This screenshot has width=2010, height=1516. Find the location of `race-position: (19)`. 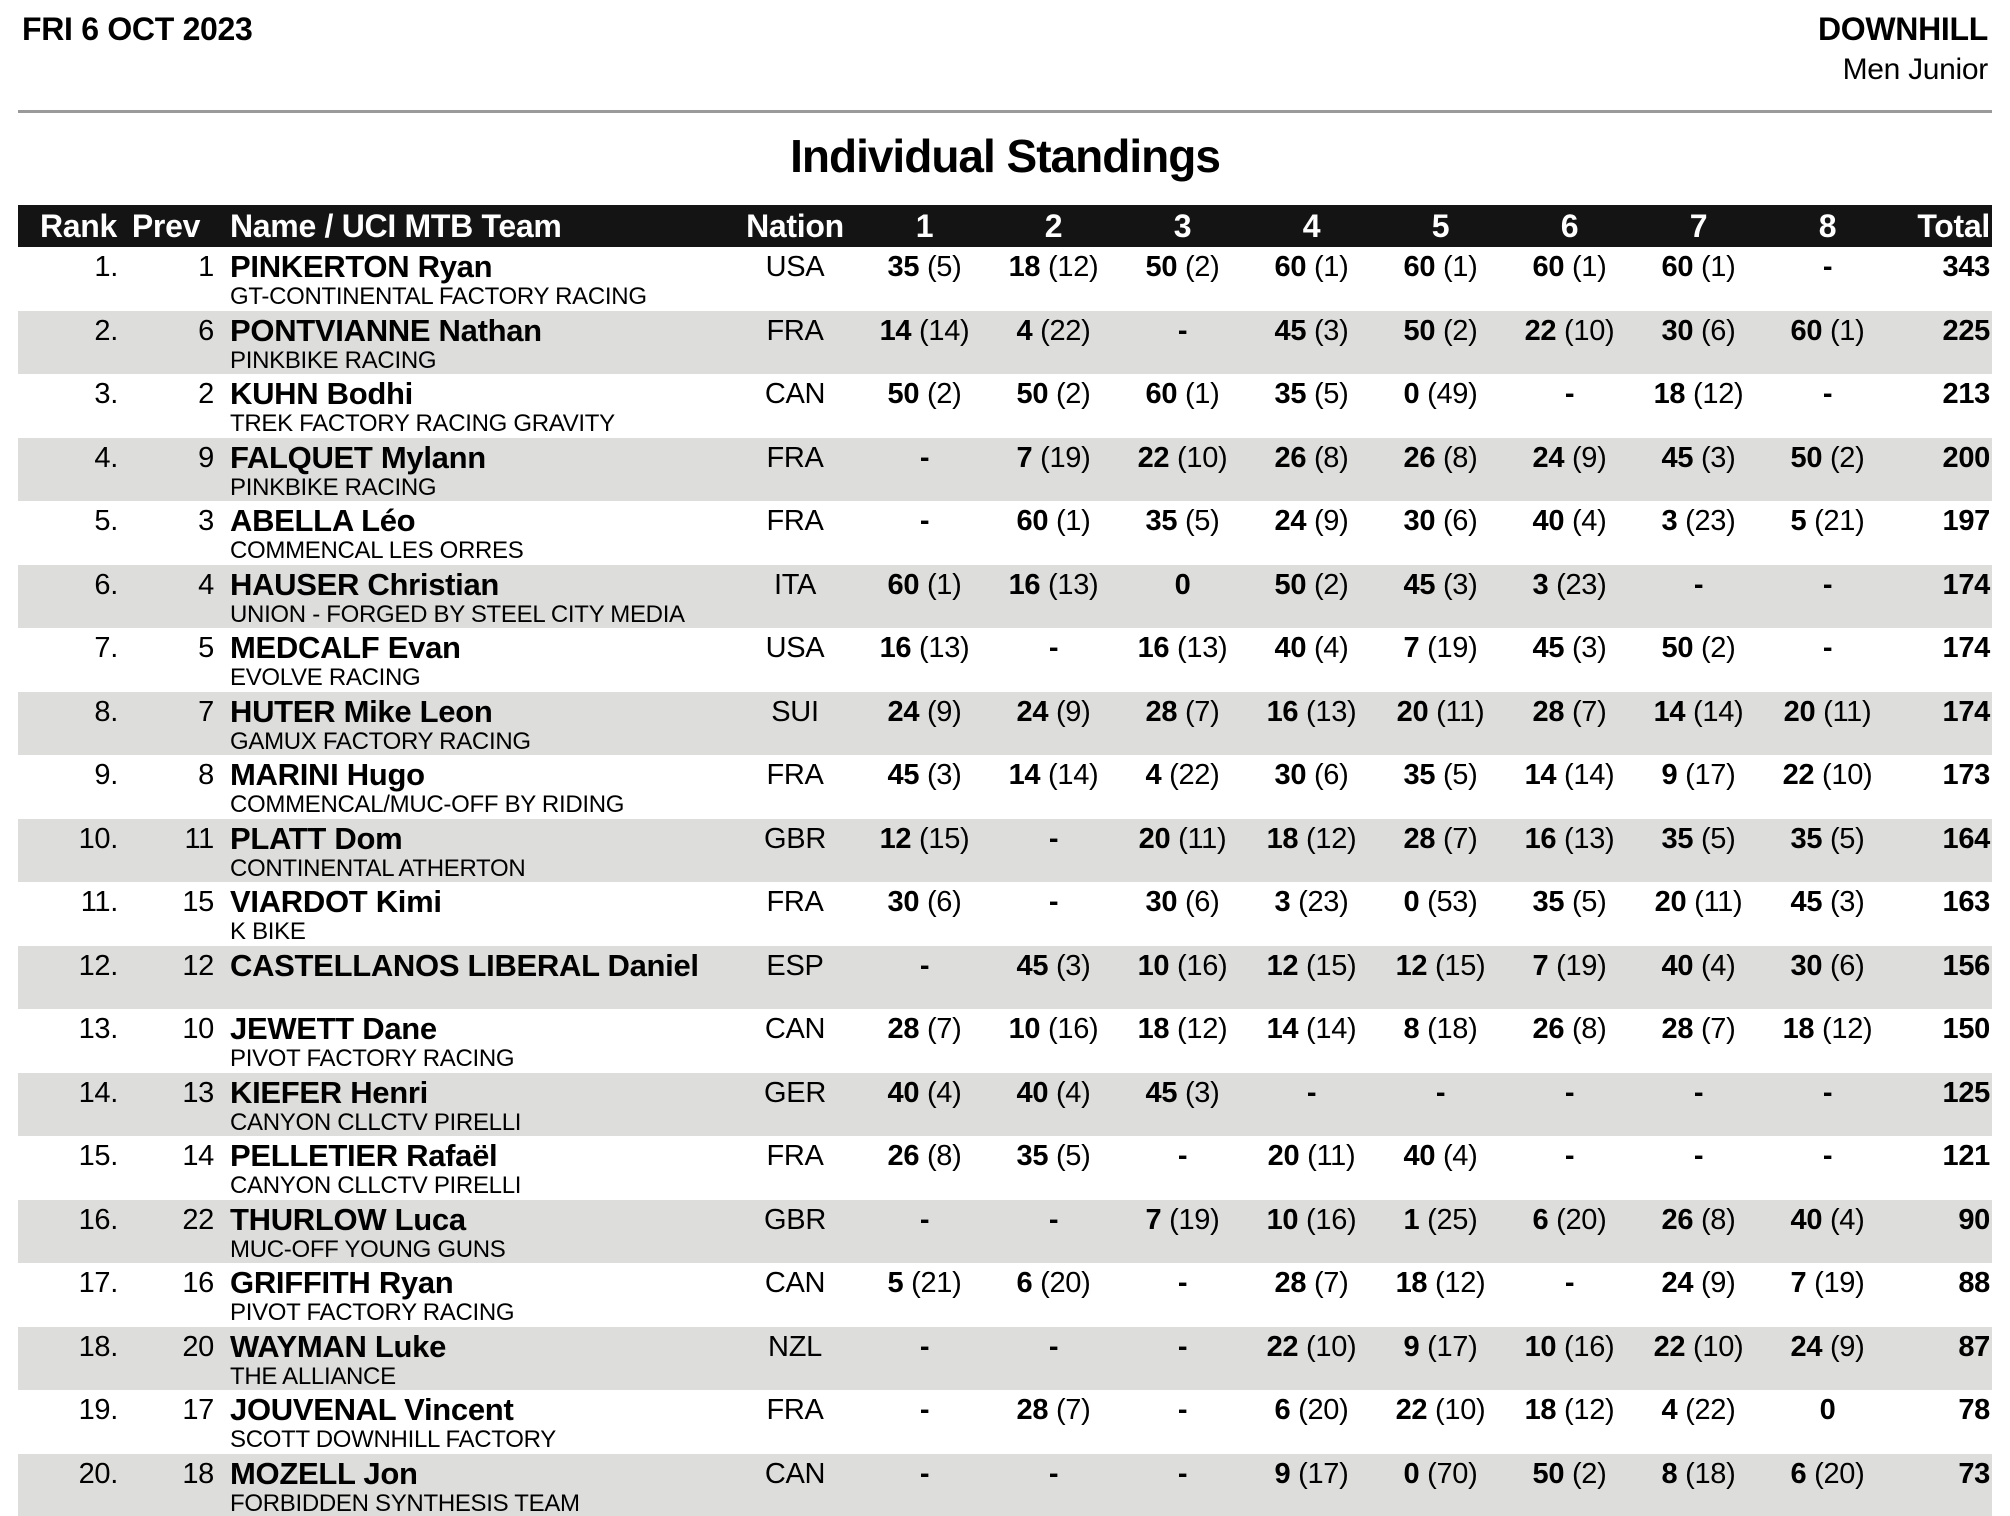

race-position: (19) is located at coordinates (1452, 648).